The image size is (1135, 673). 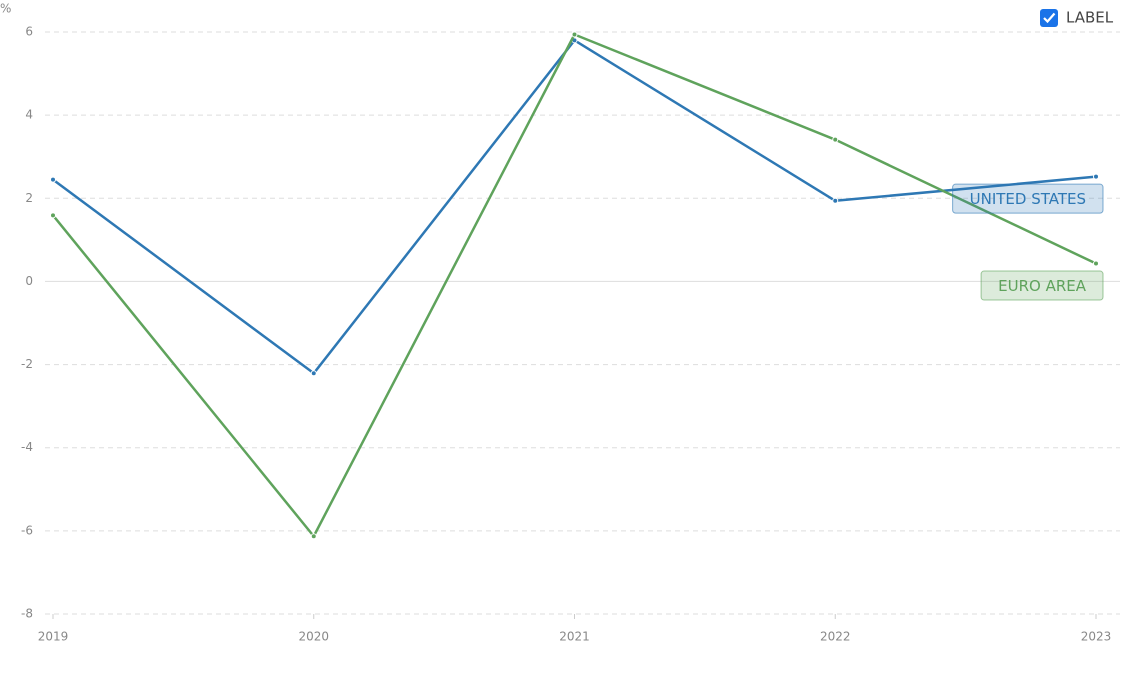 What do you see at coordinates (1090, 18) in the screenshot?
I see `checkbox-label: LABEL` at bounding box center [1090, 18].